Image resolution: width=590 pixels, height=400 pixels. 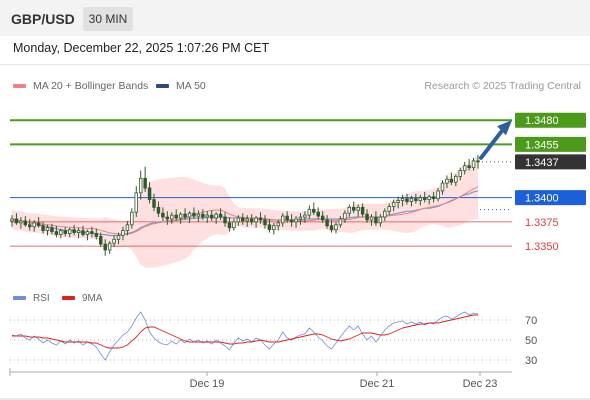 I want to click on legend-9ma: 9MA, so click(x=82, y=298).